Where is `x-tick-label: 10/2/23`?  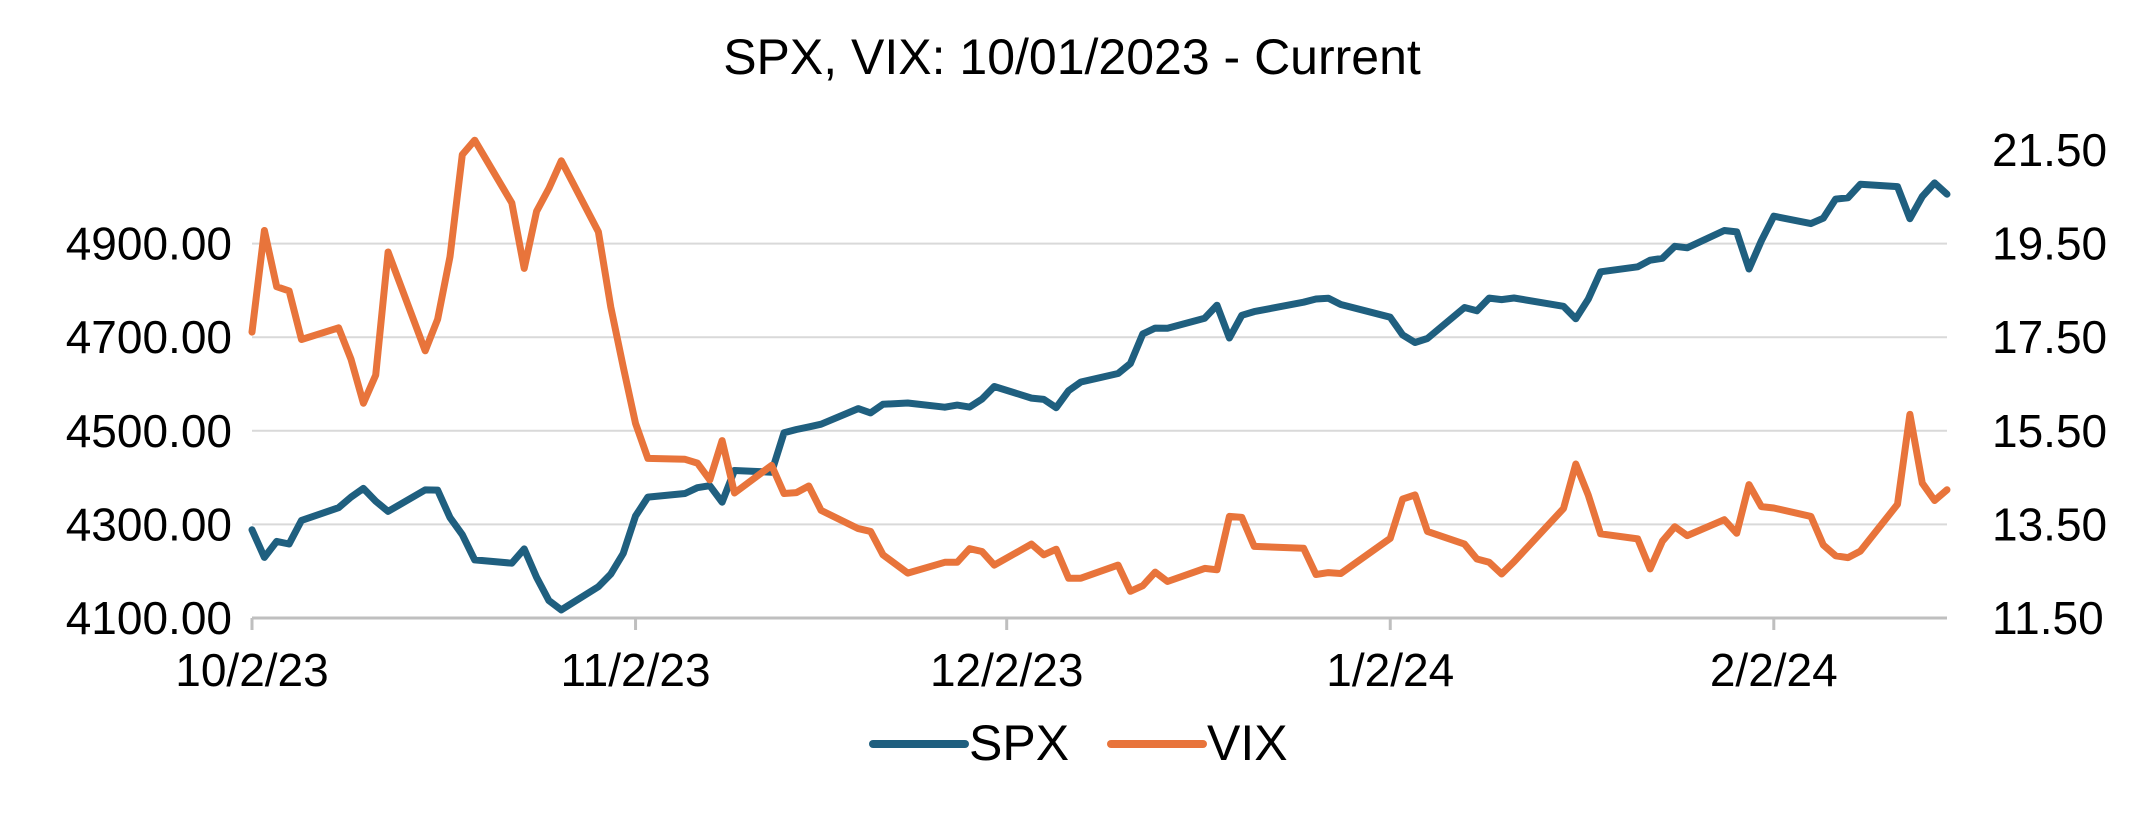
x-tick-label: 10/2/23 is located at coordinates (251, 670).